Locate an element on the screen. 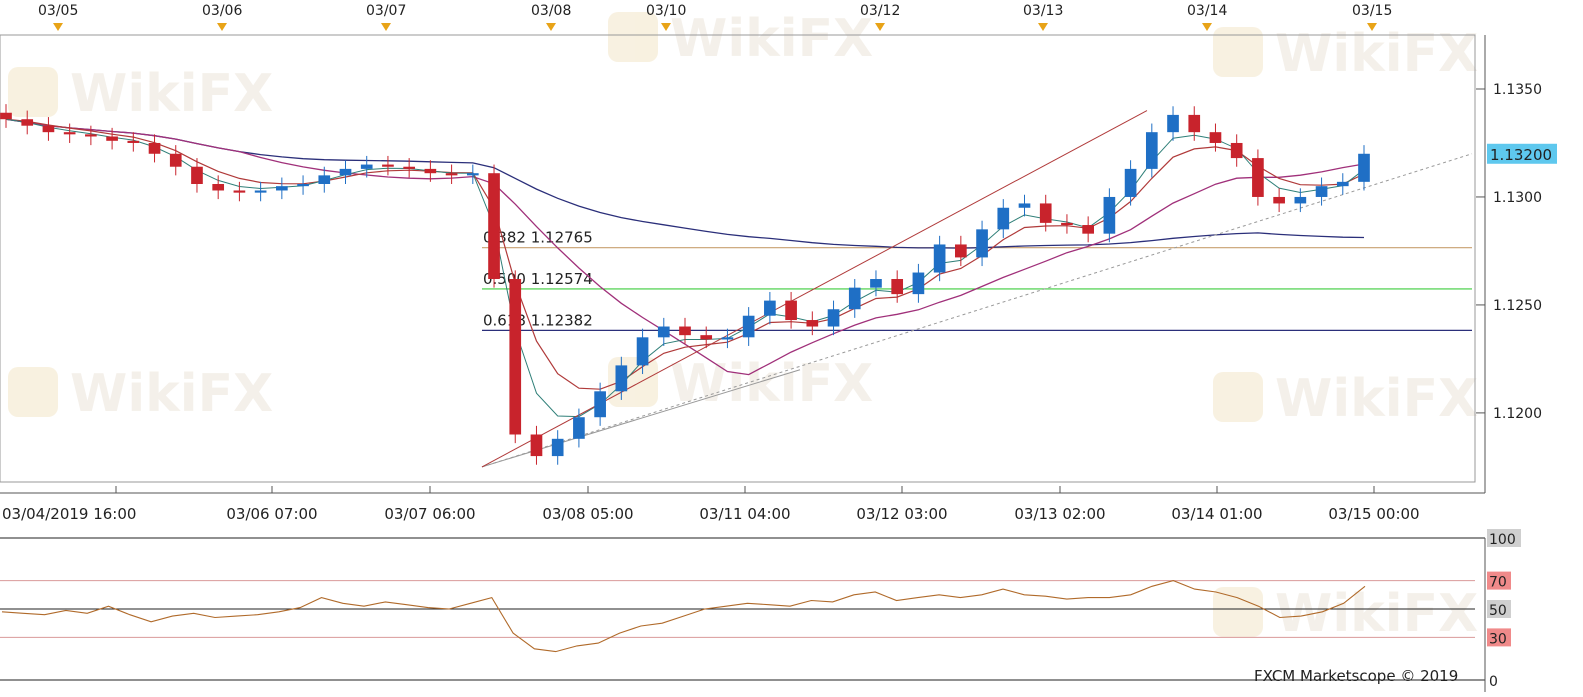 The image size is (1583, 697). time-axis-label: 03/14 01:00 is located at coordinates (1216, 514).